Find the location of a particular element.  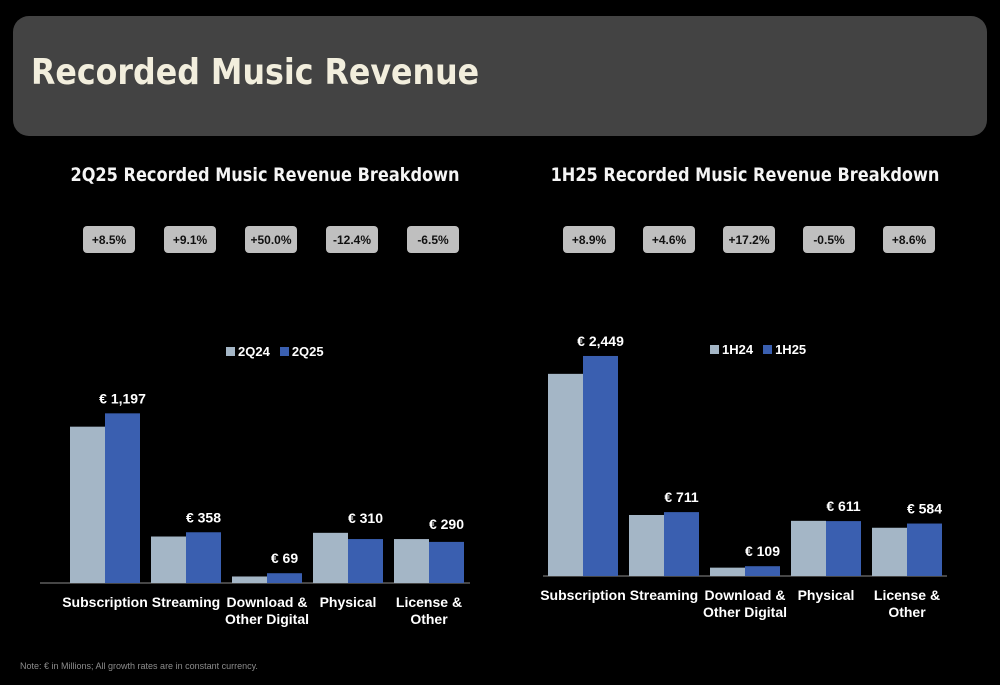

legend-label-prior: 2Q24 is located at coordinates (254, 351).